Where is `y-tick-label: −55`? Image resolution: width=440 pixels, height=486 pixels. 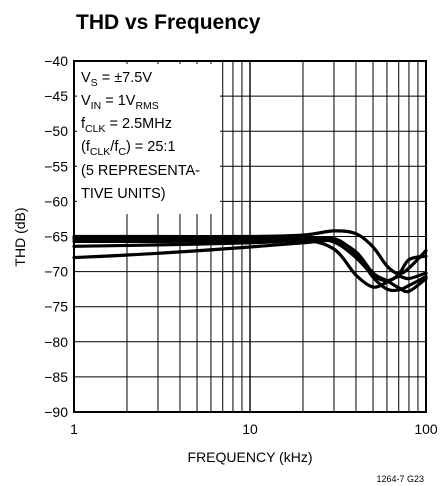
y-tick-label: −55 is located at coordinates (56, 166).